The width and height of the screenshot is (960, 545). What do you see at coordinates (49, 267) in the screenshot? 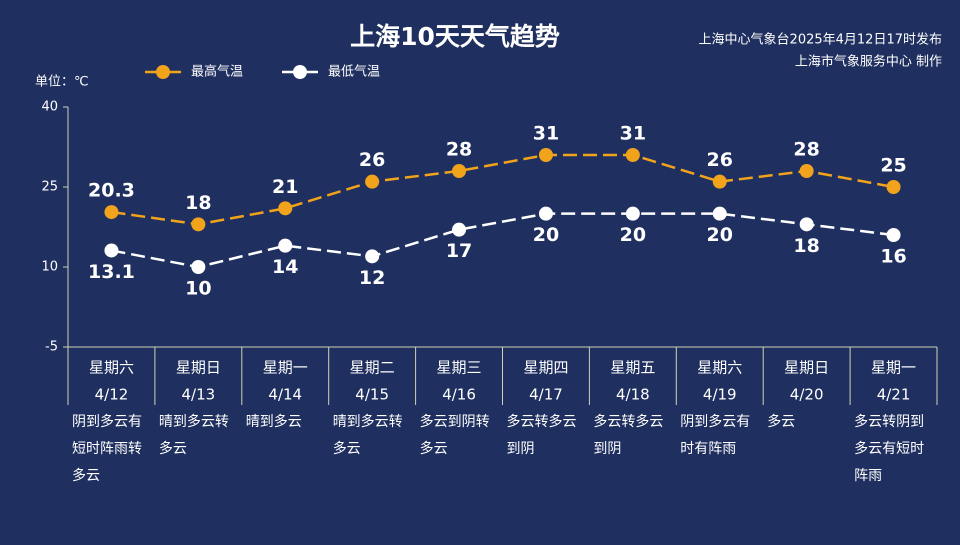
I see `y-tick-label: 10` at bounding box center [49, 267].